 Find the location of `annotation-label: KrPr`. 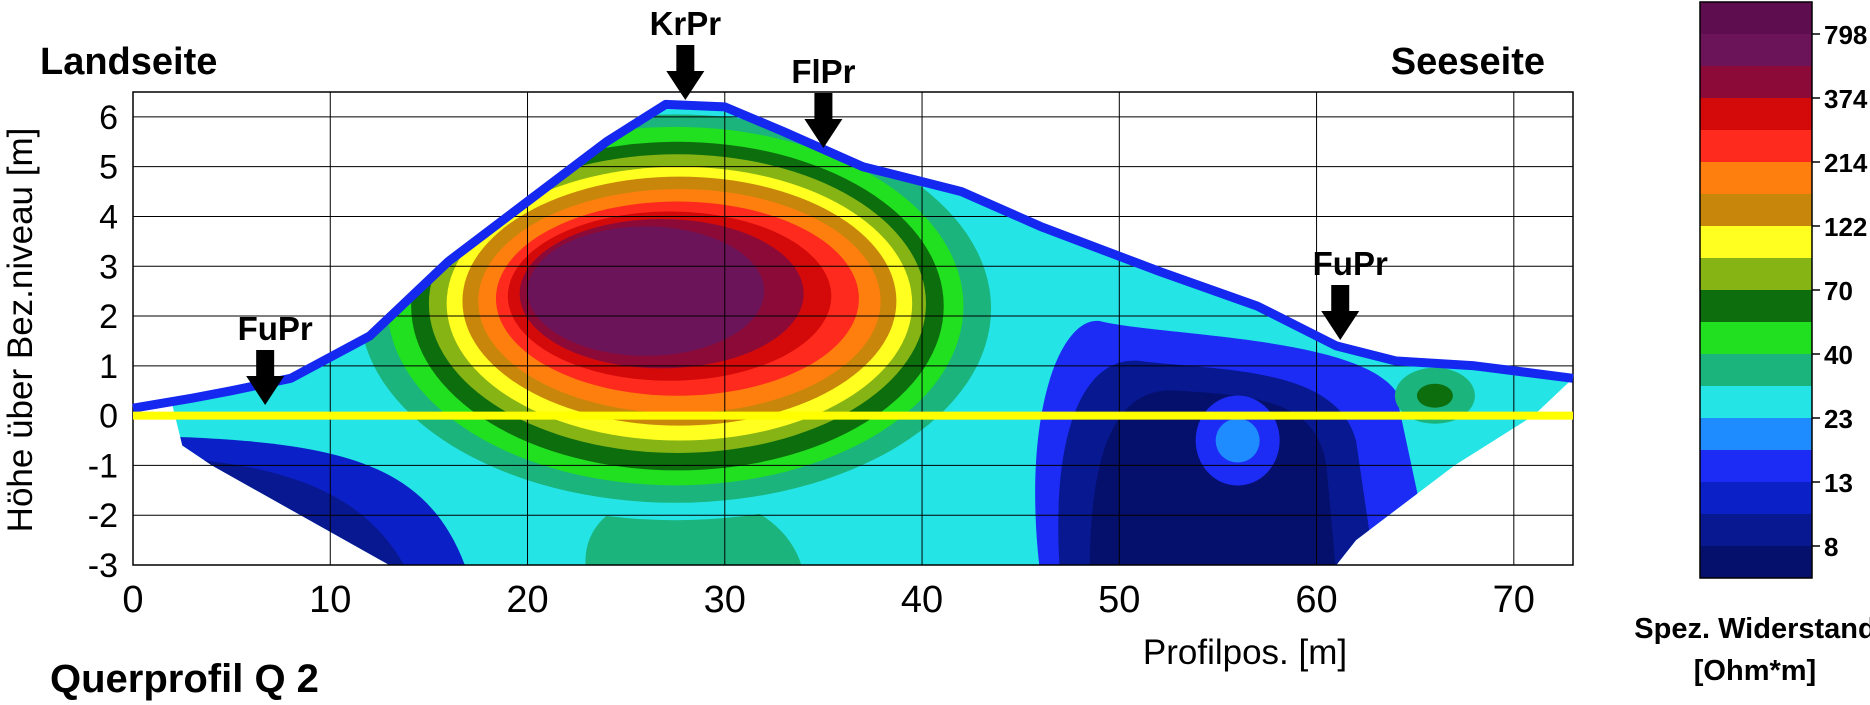

annotation-label: KrPr is located at coordinates (686, 23).